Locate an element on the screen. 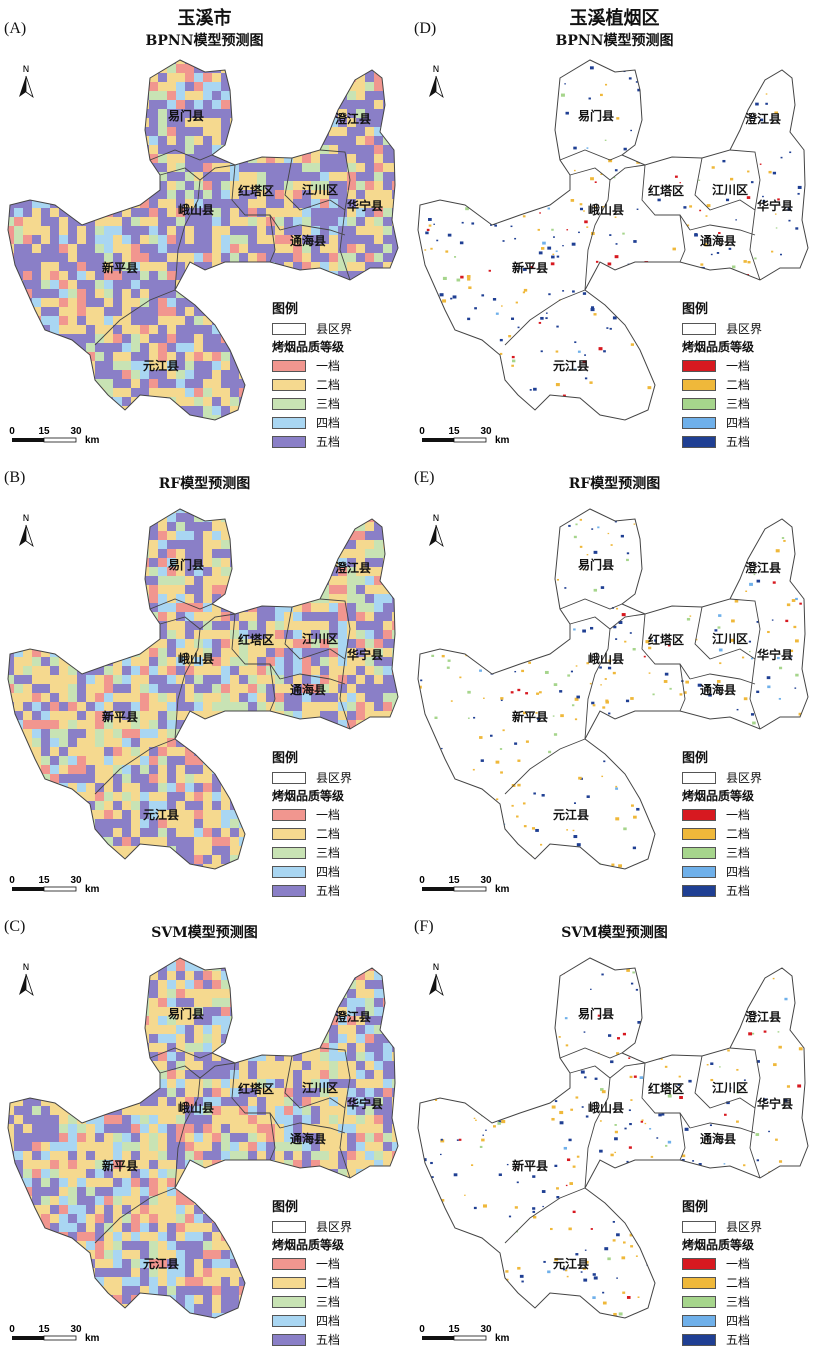  legend-swatch is located at coordinates (289, 833).